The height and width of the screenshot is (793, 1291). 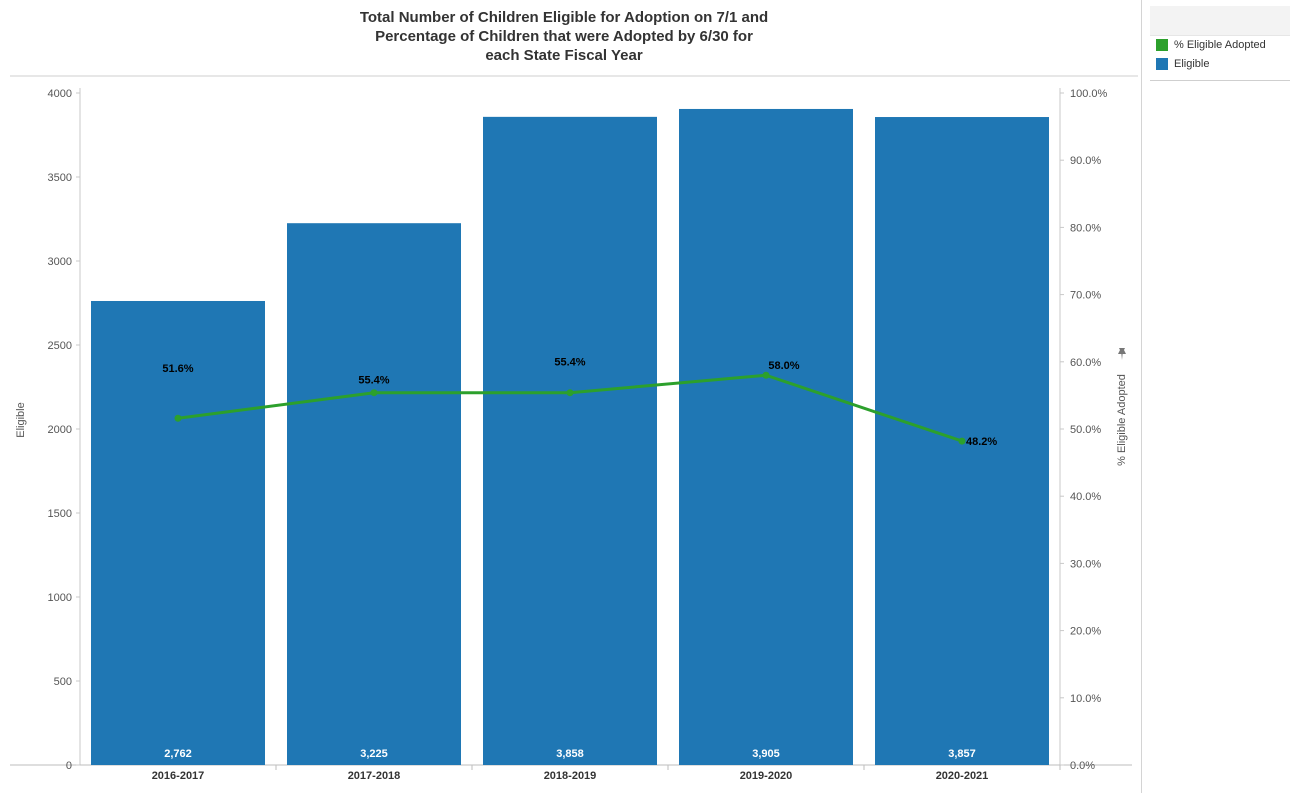 I want to click on line-data-label: 58.0%, so click(x=783, y=366).